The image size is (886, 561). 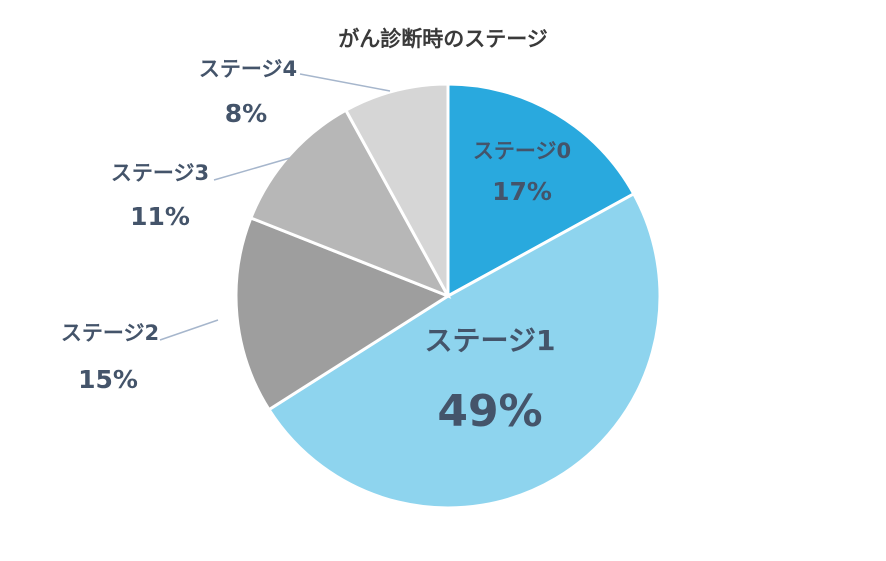 I want to click on slice-label-name-1: ステージ1, so click(x=490, y=340).